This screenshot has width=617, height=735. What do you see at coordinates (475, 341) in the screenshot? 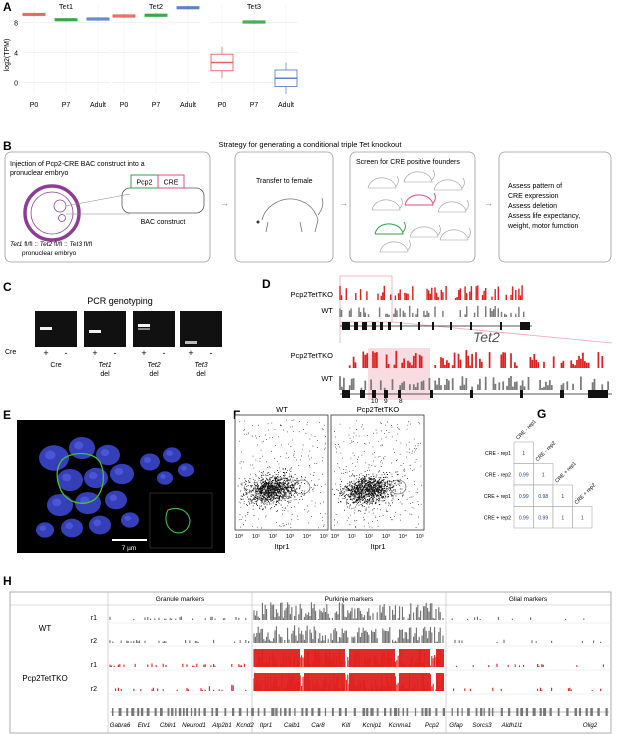
I see `coverage-tracks` at bounding box center [475, 341].